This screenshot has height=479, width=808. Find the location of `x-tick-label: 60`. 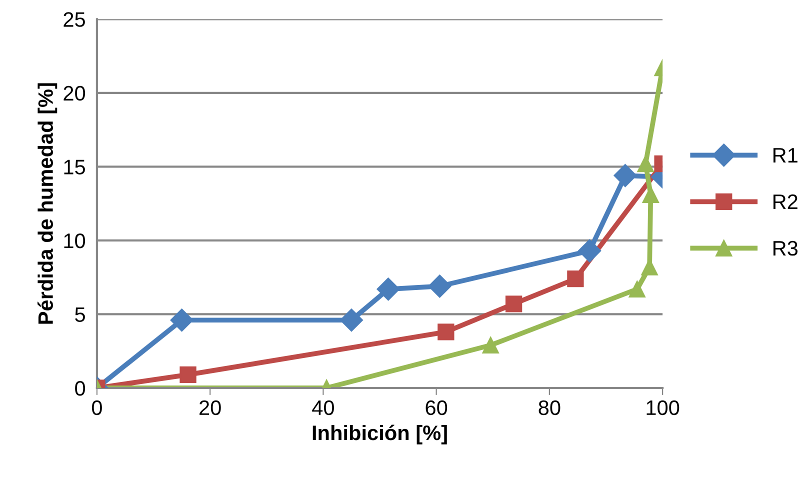

x-tick-label: 60 is located at coordinates (437, 408).